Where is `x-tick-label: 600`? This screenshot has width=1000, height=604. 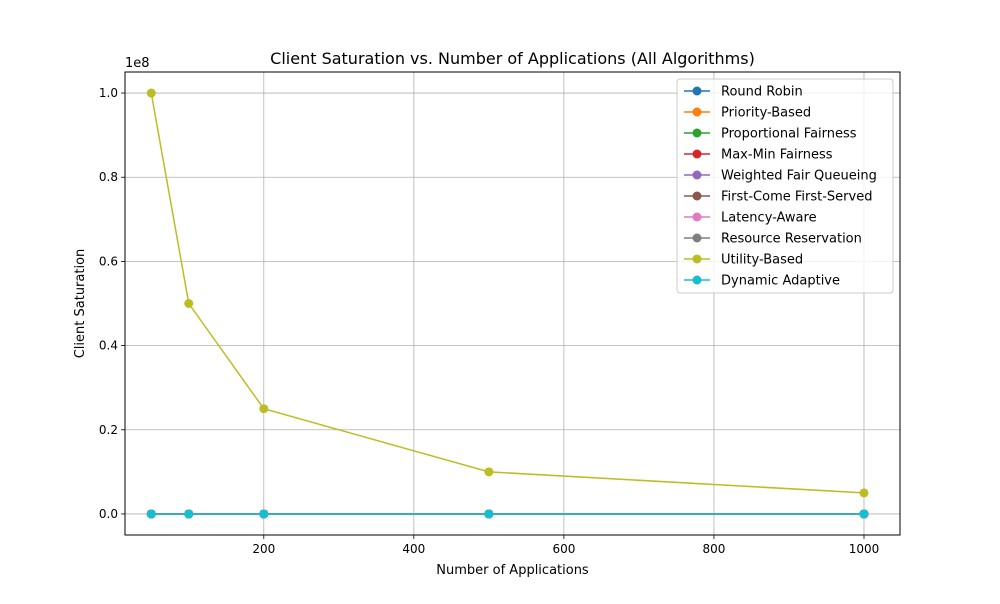 x-tick-label: 600 is located at coordinates (563, 549).